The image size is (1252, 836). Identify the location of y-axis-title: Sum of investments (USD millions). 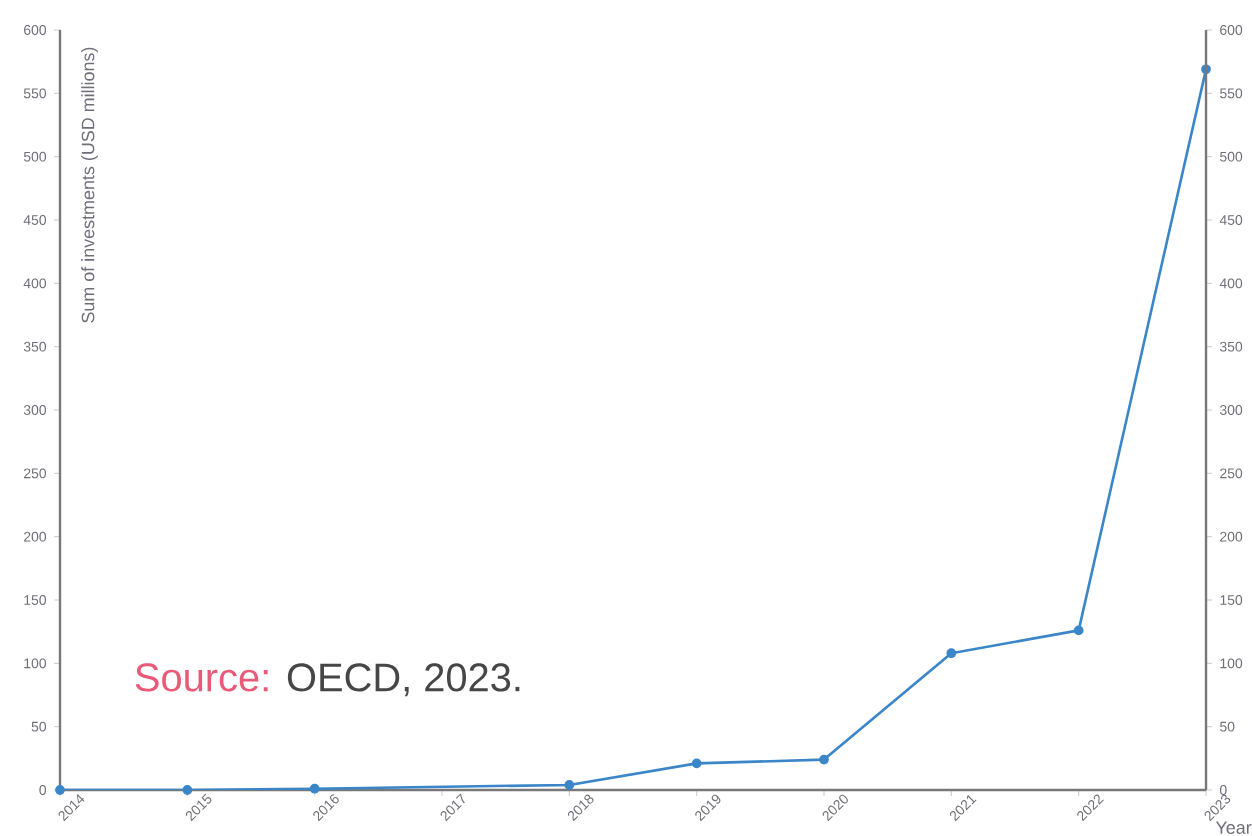
(89, 185).